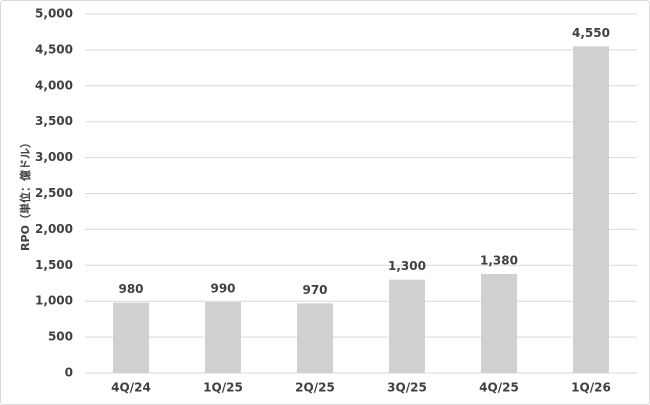 Image resolution: width=650 pixels, height=405 pixels. Describe the element at coordinates (54, 265) in the screenshot. I see `y-tick-label: 1,500` at that location.